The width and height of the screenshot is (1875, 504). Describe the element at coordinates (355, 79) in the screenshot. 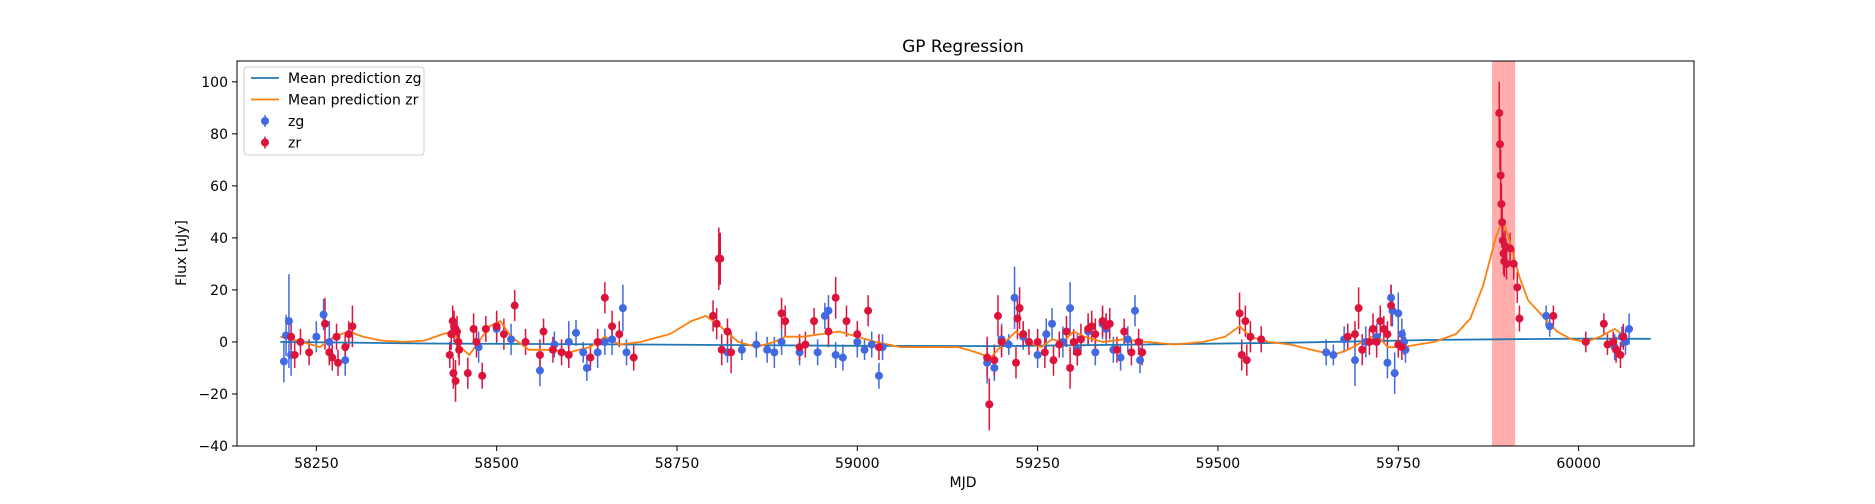

I see `legend-label: Mean prediction zg` at that location.